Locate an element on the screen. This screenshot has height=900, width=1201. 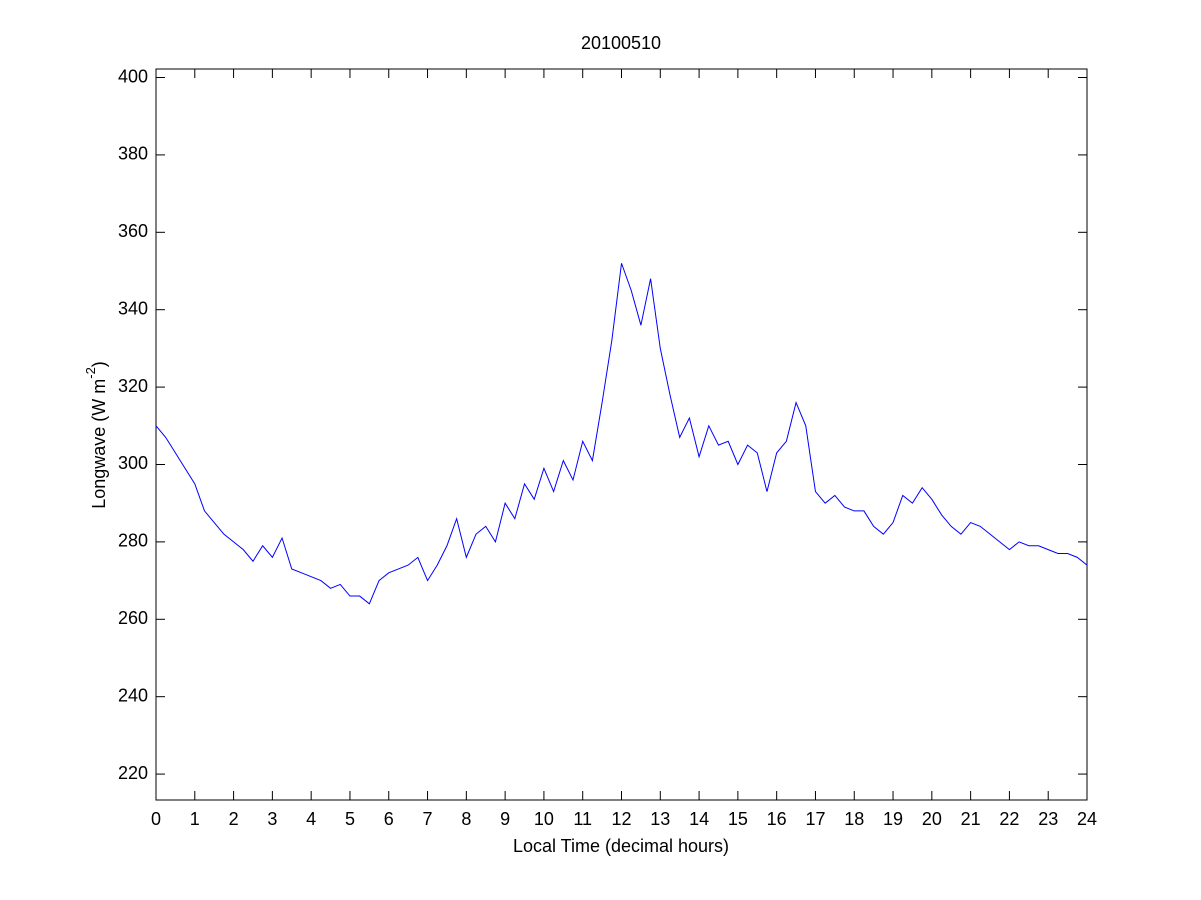
y-tick-label: 280 is located at coordinates (133, 541).